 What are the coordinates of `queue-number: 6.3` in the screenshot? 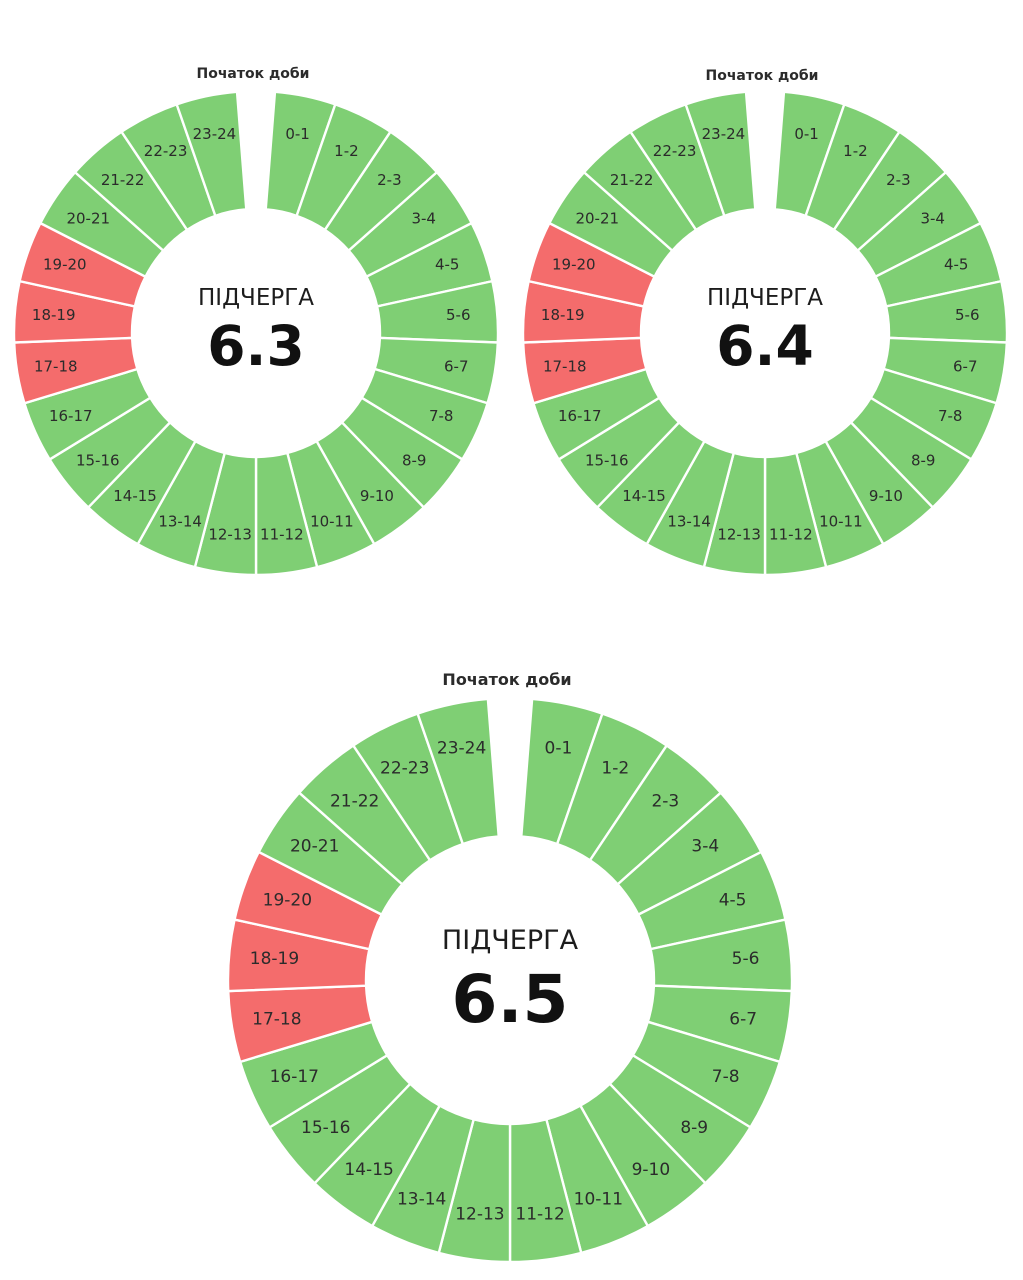 It's located at (255, 346).